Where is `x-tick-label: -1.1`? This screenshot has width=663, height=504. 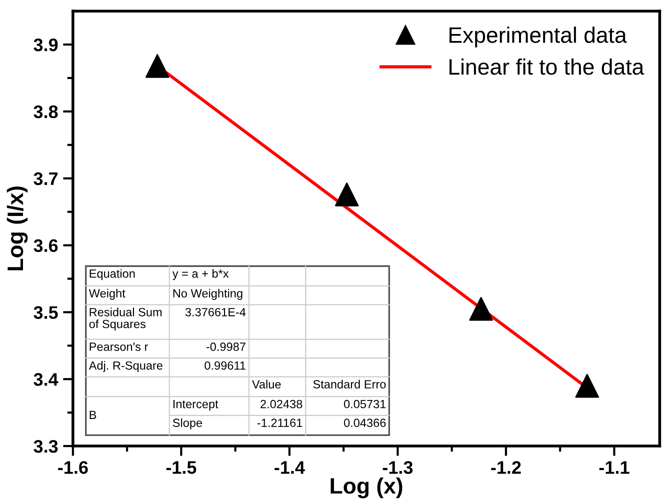 x-tick-label: -1.1 is located at coordinates (614, 467).